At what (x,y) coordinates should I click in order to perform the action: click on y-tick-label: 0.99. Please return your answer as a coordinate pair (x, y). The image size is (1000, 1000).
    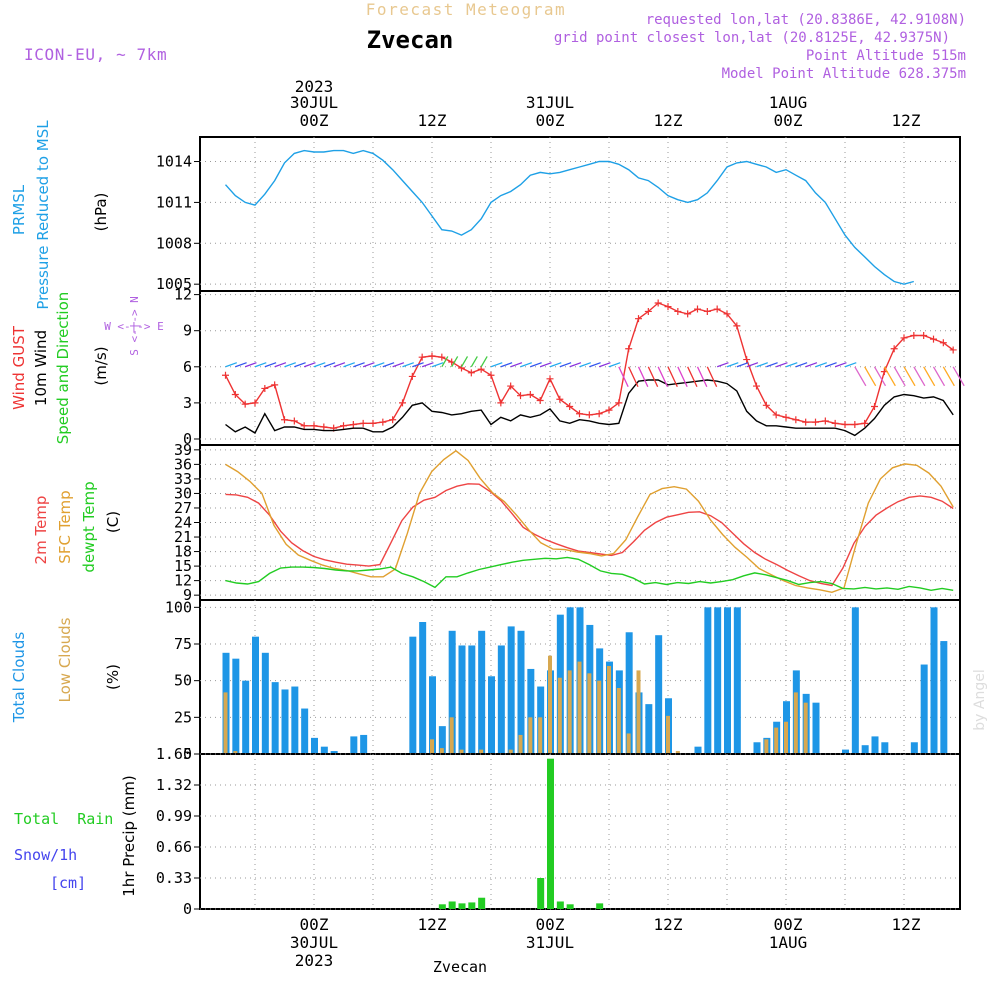
    Looking at the image, I should click on (174, 816).